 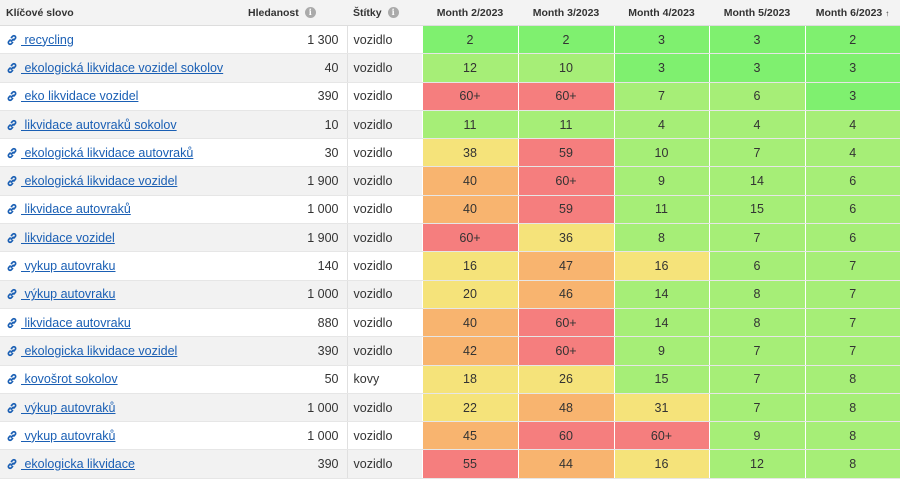 What do you see at coordinates (107, 152) in the screenshot?
I see `keyword-link: ekologická likvidace autovraků` at bounding box center [107, 152].